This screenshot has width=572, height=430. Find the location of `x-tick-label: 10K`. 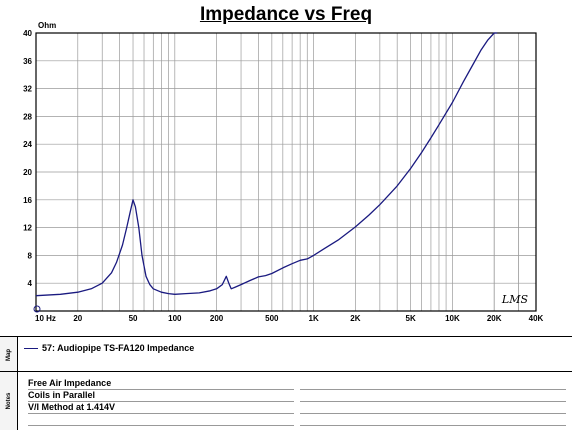

x-tick-label: 10K is located at coordinates (452, 318).